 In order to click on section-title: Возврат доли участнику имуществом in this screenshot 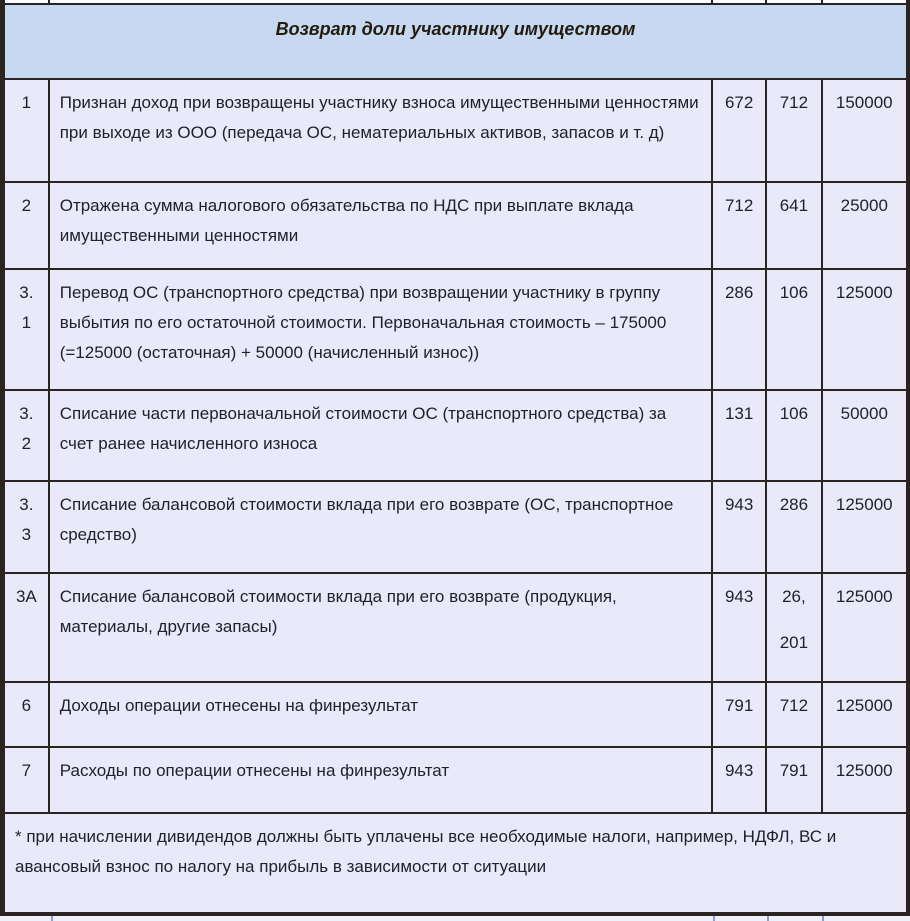, I will do `click(455, 41)`.